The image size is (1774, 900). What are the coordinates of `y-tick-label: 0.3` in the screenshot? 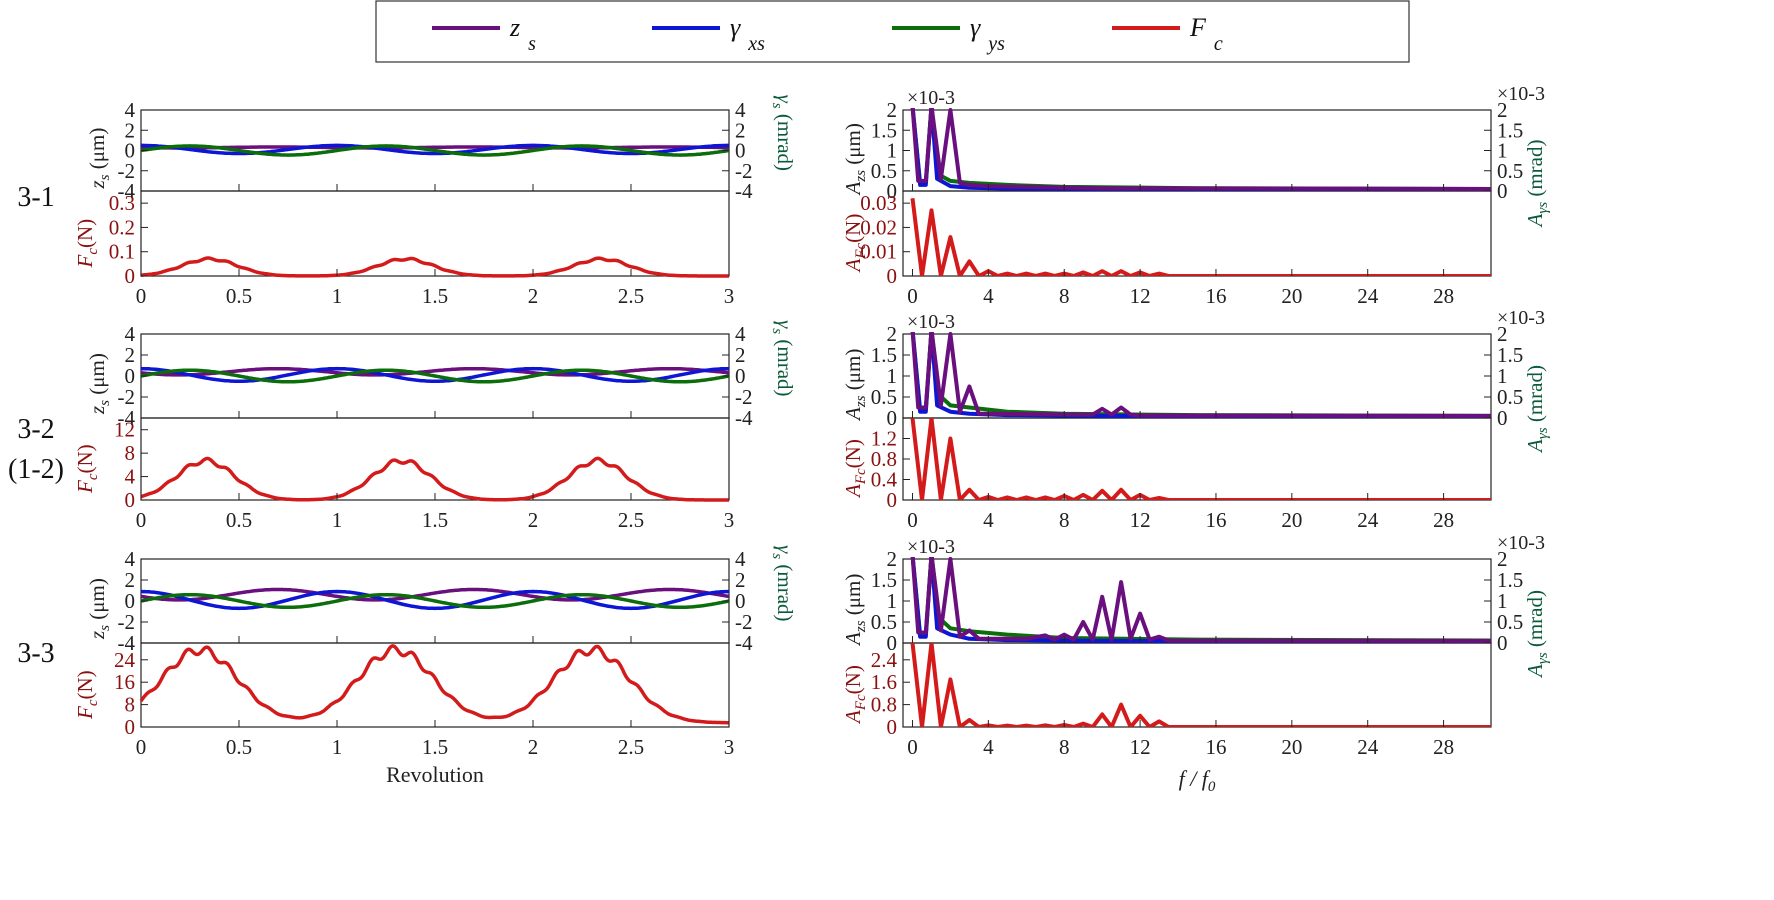 It's located at (122, 203).